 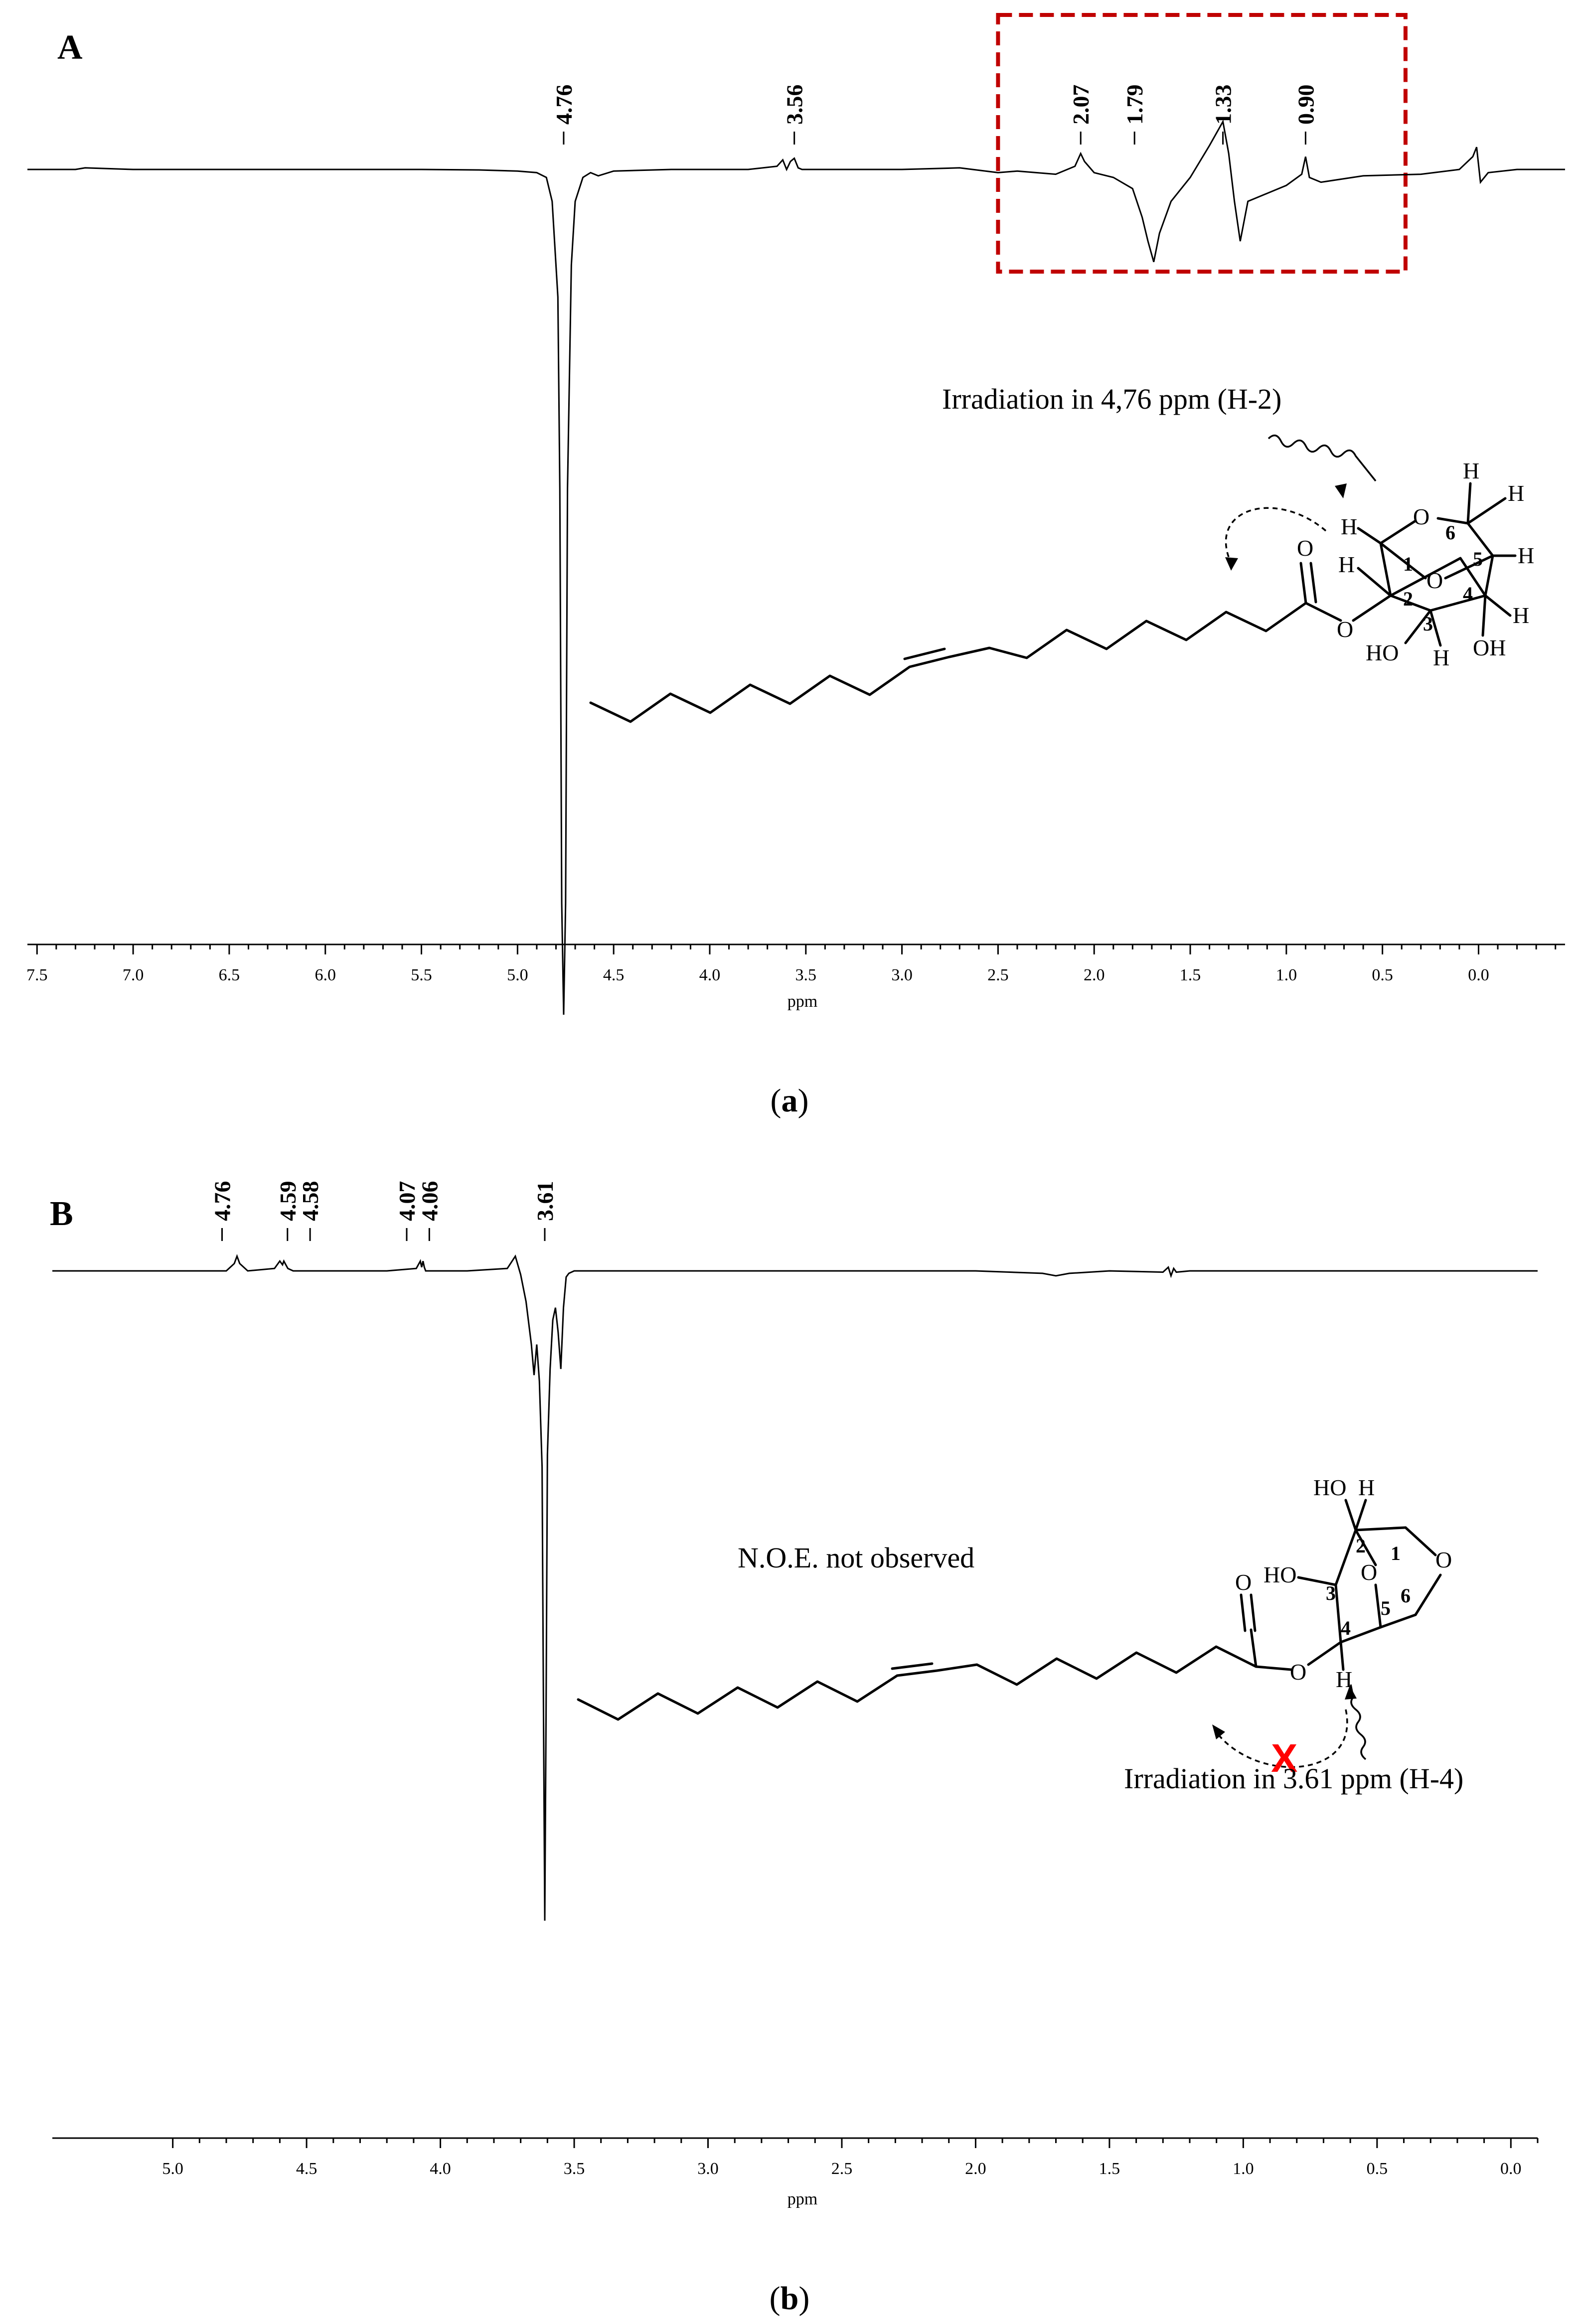 I want to click on fatty-acid-chain-b, so click(x=917, y=1675).